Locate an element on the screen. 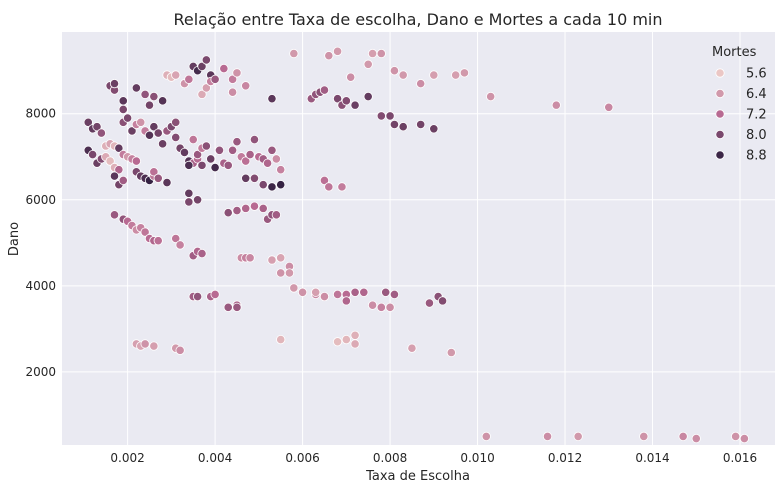 This screenshot has width=782, height=489. x-tick-label: 0.012 is located at coordinates (565, 458).